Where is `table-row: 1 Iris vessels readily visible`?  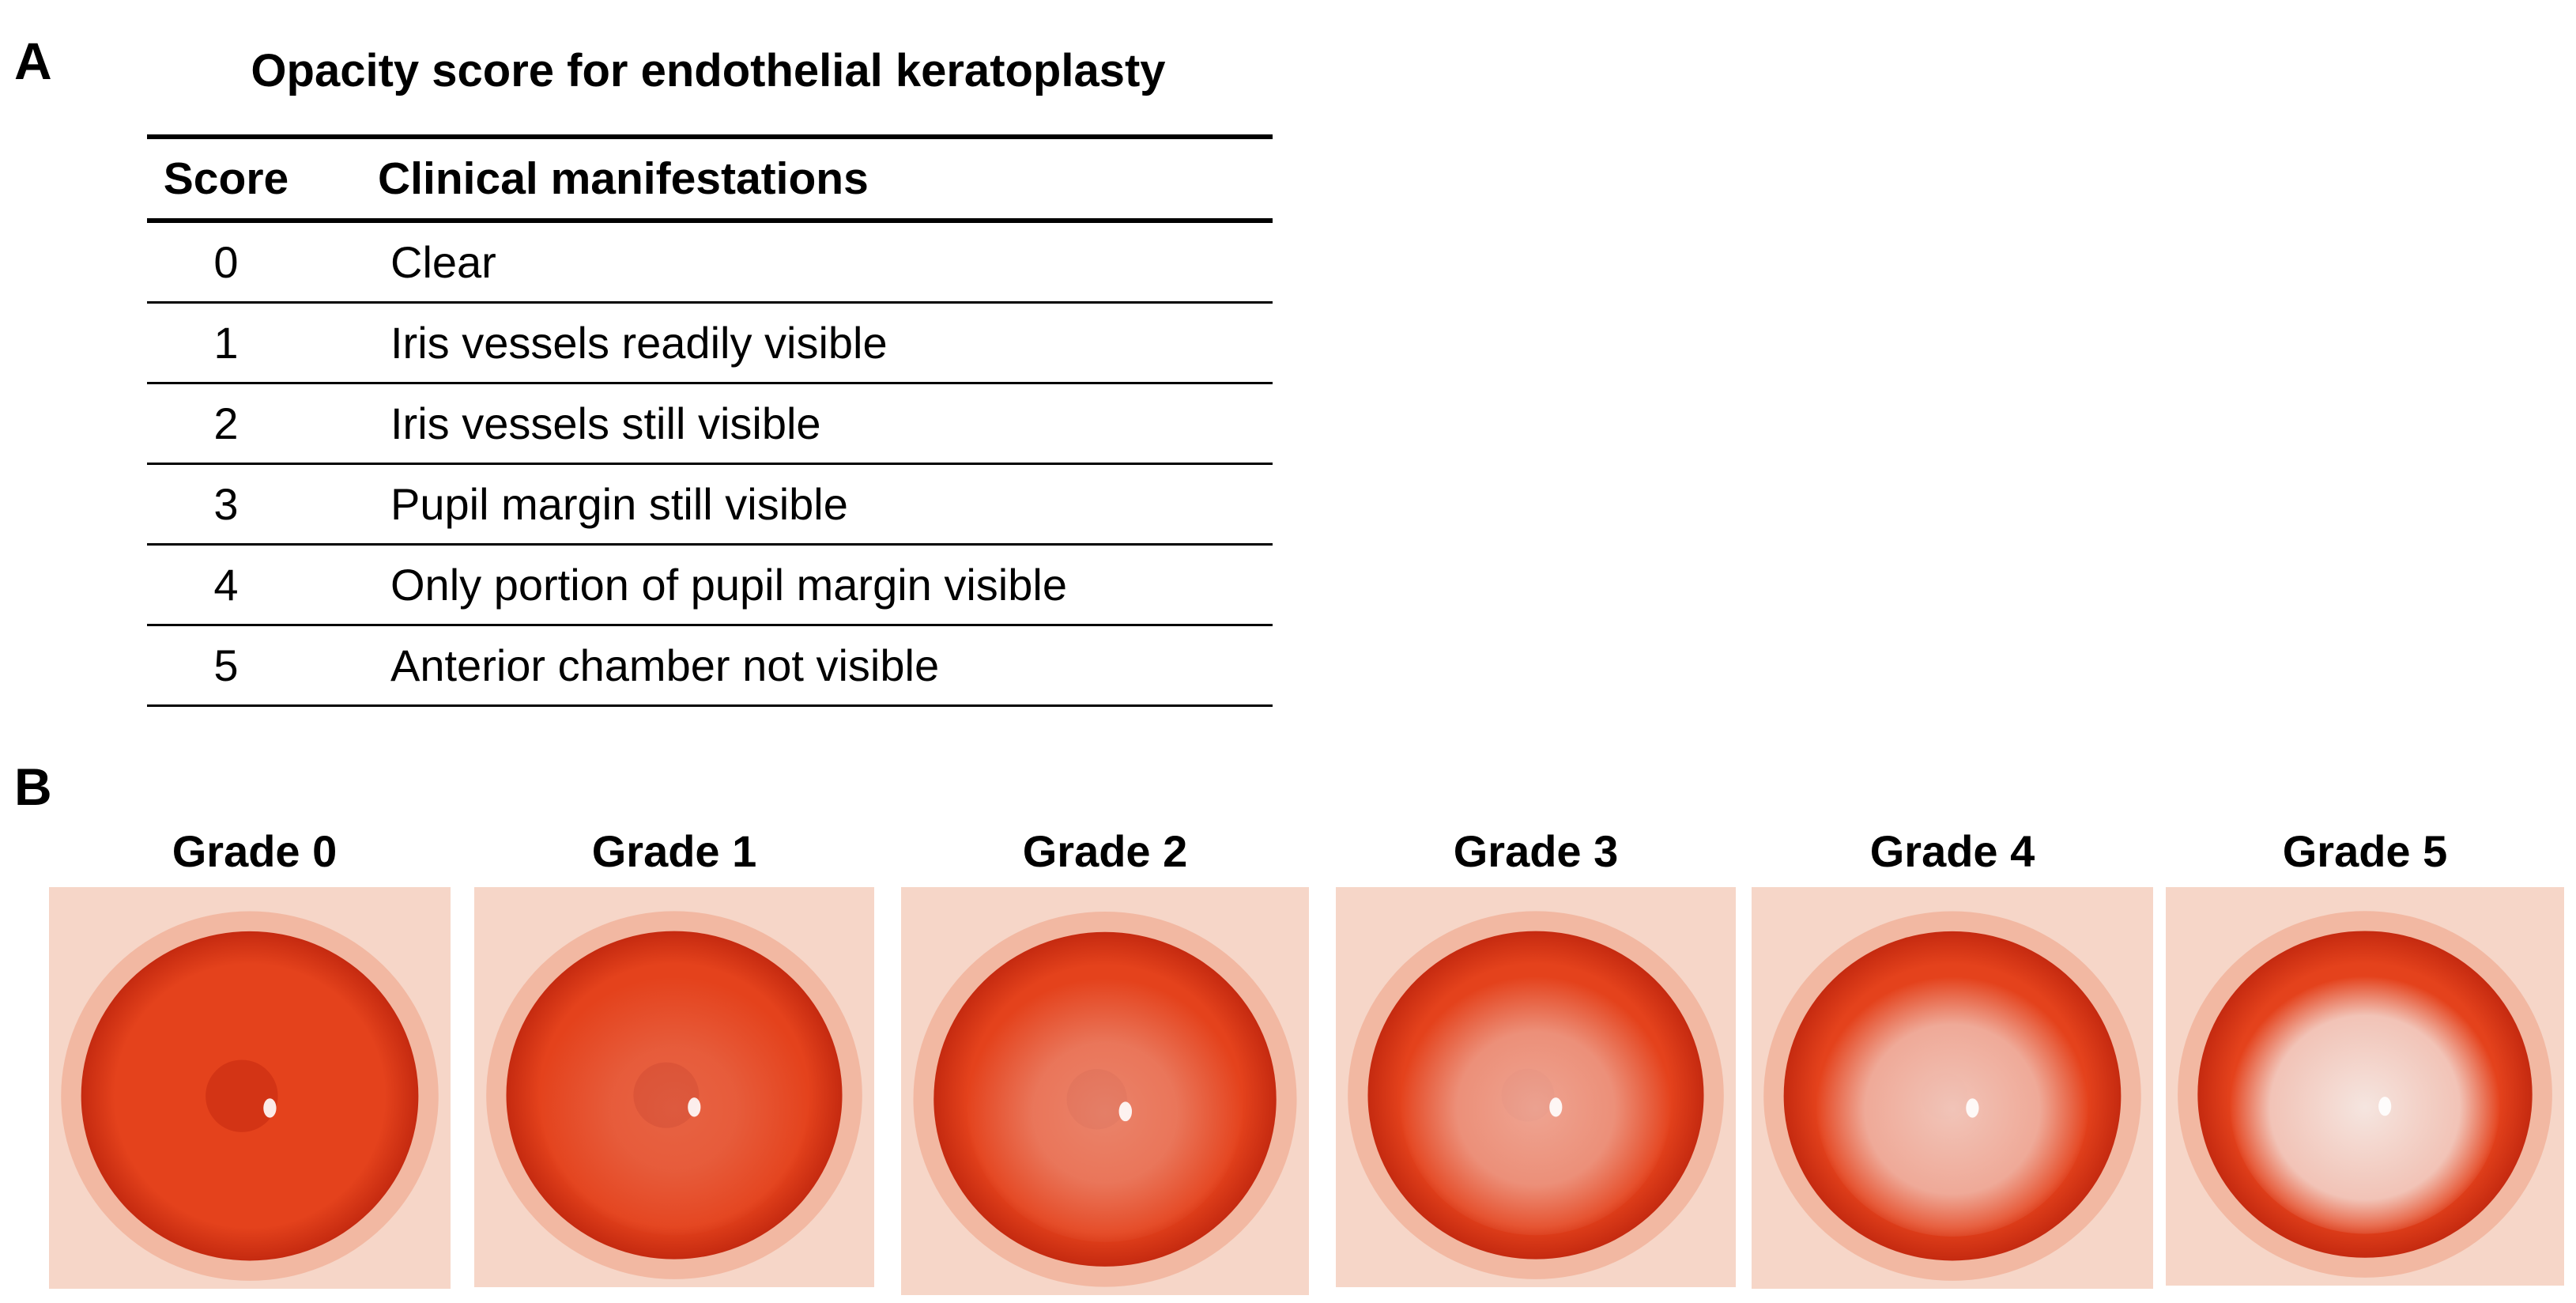
table-row: 1 Iris vessels readily visible is located at coordinates (710, 343).